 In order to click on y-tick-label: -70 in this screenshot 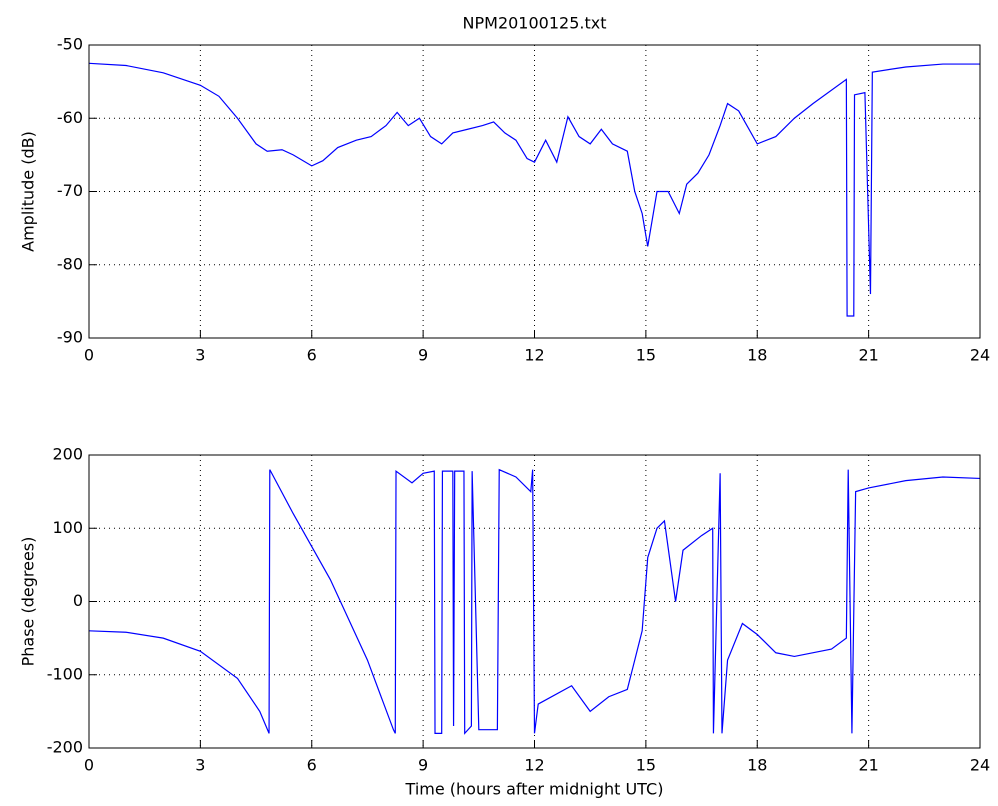, I will do `click(70, 190)`.